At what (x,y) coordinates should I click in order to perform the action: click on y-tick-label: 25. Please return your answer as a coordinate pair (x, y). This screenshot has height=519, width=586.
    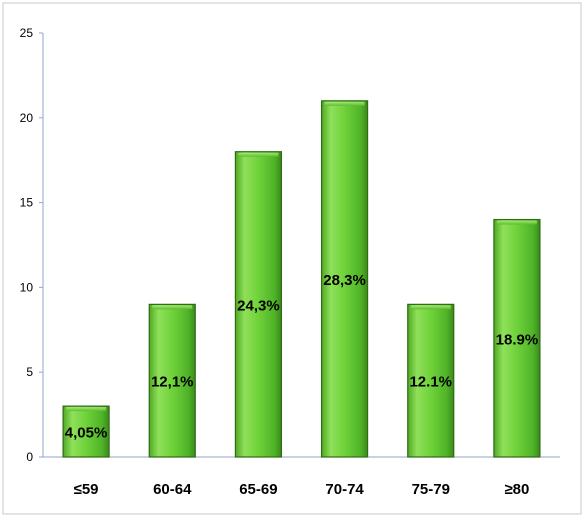
    Looking at the image, I should click on (27, 33).